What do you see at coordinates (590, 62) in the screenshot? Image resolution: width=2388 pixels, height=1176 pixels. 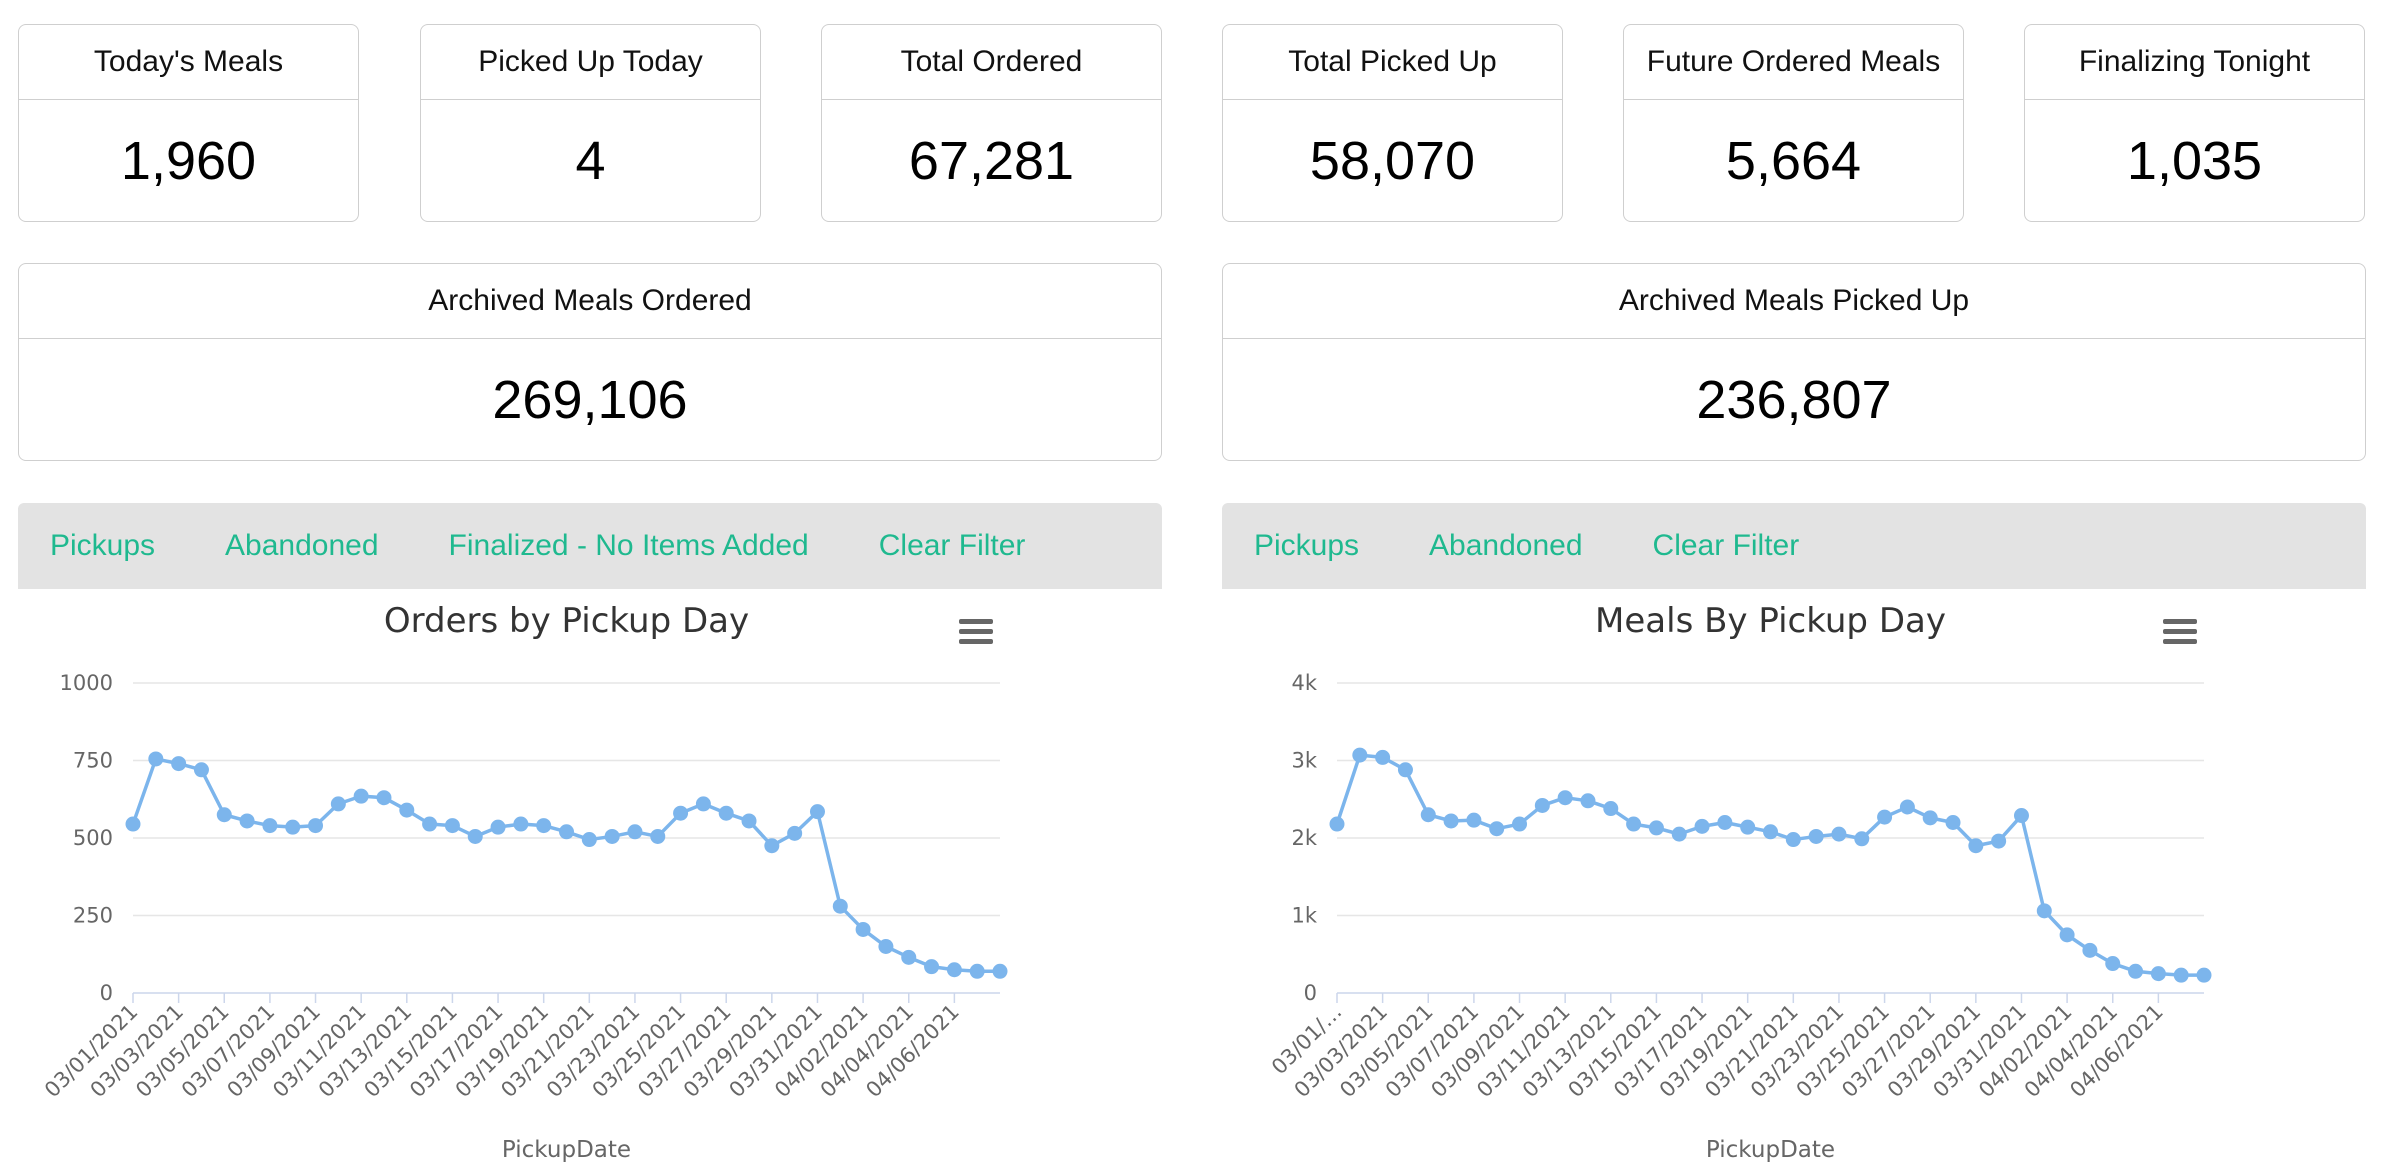 I see `stat-label: Picked Up Today` at bounding box center [590, 62].